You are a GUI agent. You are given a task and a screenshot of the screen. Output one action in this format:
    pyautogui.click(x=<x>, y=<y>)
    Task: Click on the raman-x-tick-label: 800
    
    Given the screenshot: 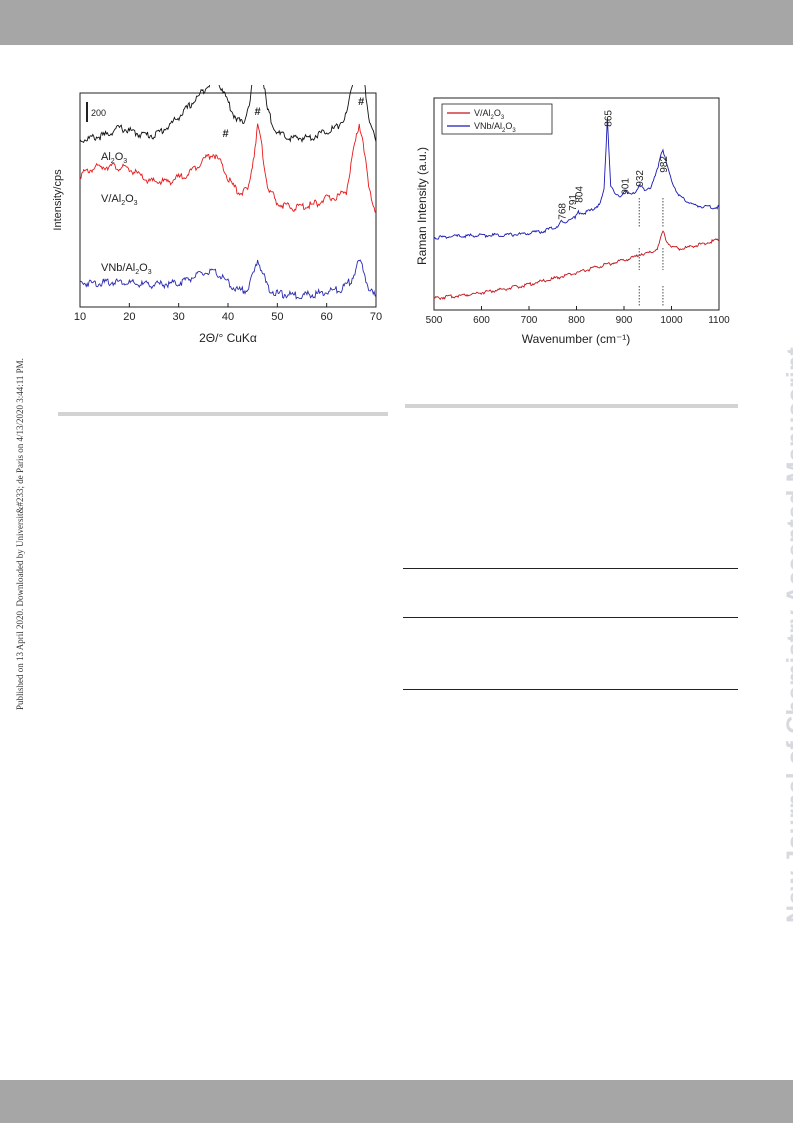 What is the action you would take?
    pyautogui.click(x=576, y=320)
    